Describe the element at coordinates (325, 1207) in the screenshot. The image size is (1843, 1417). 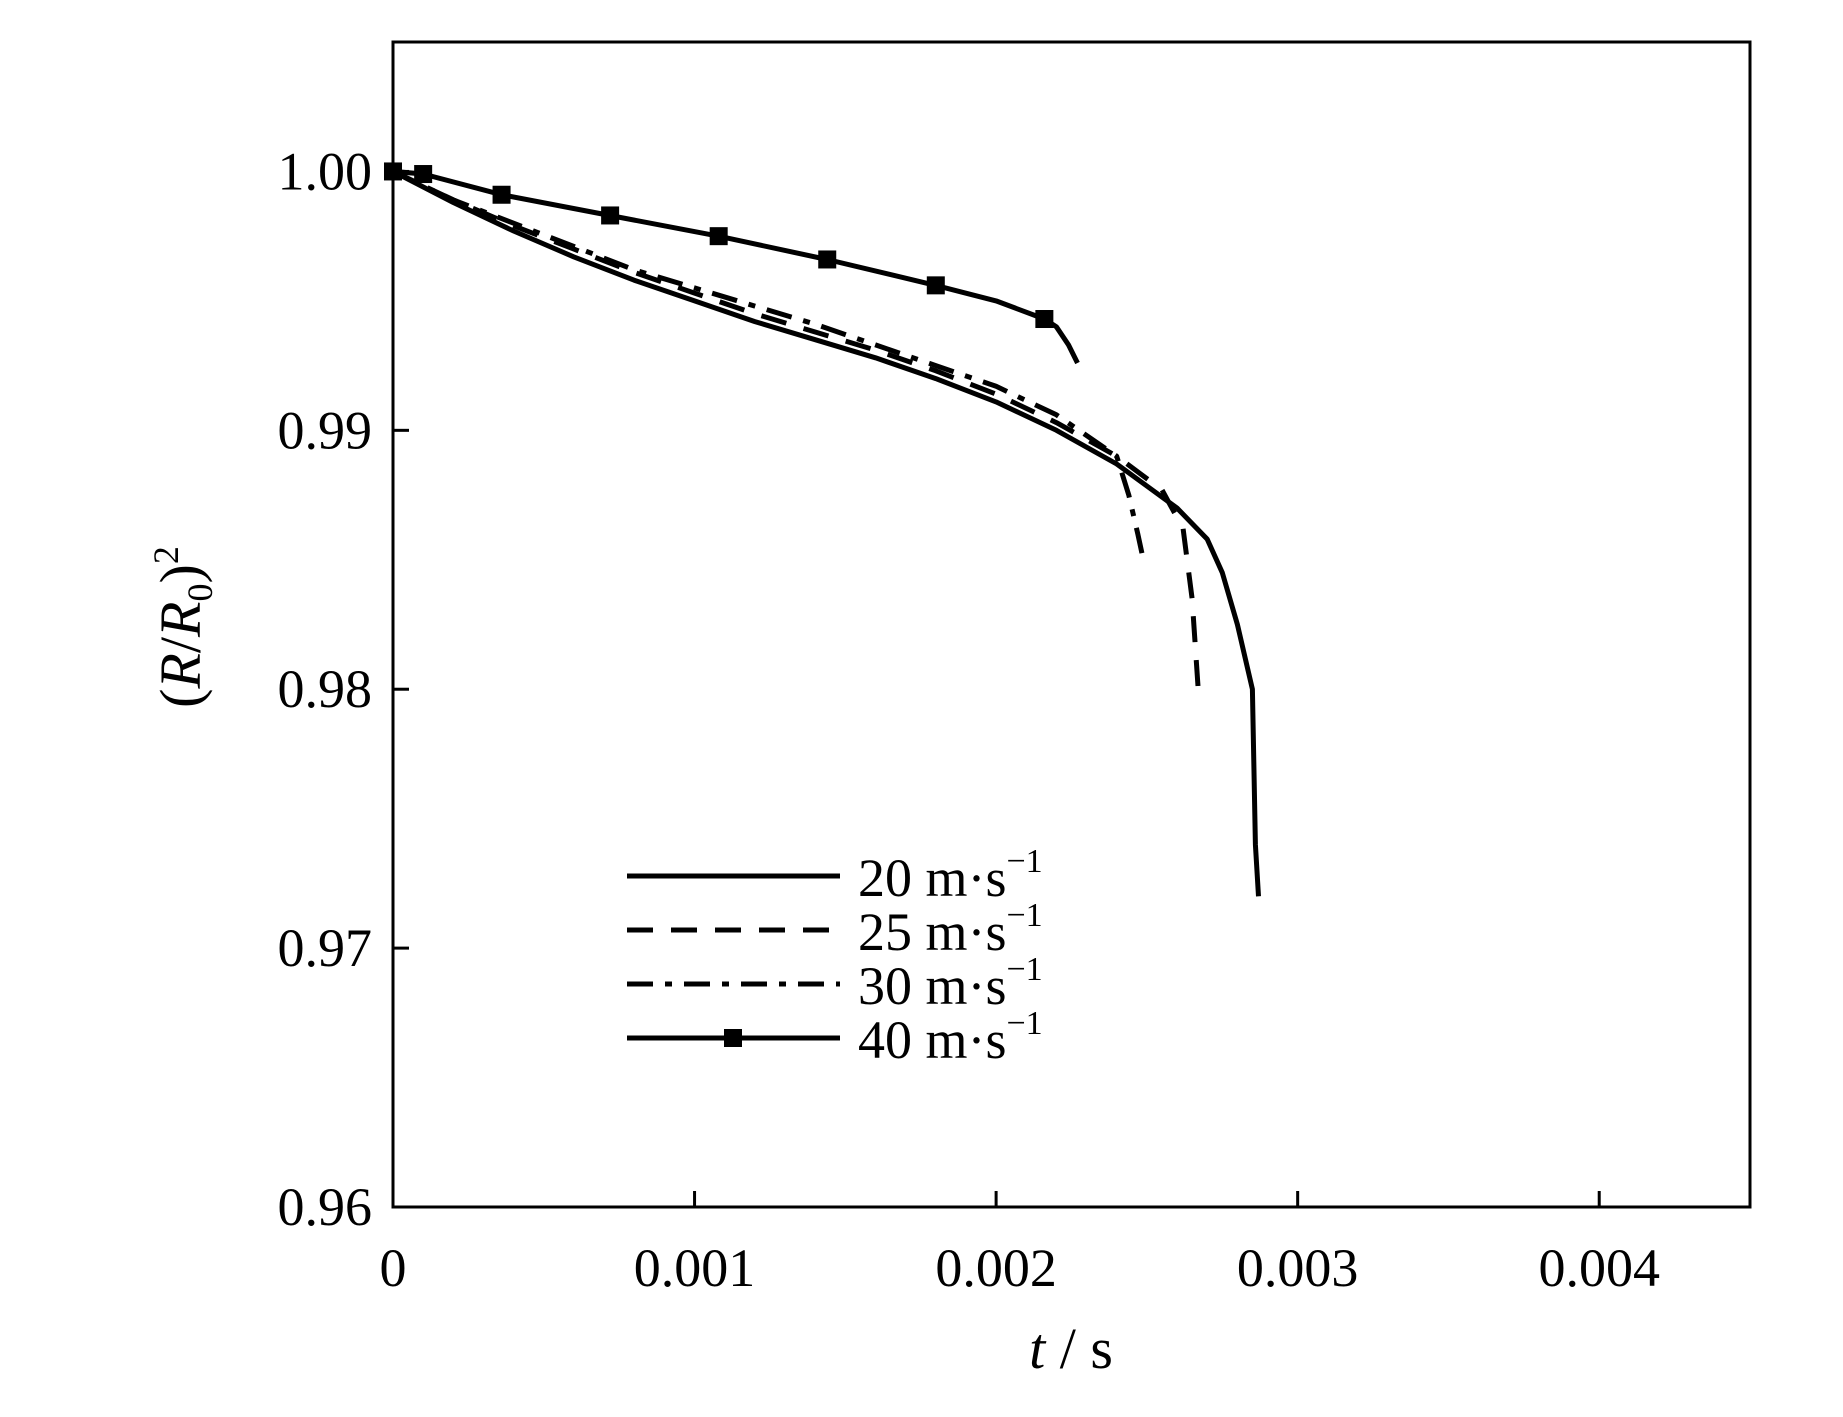
I see `y-tick-label: 0.96` at that location.